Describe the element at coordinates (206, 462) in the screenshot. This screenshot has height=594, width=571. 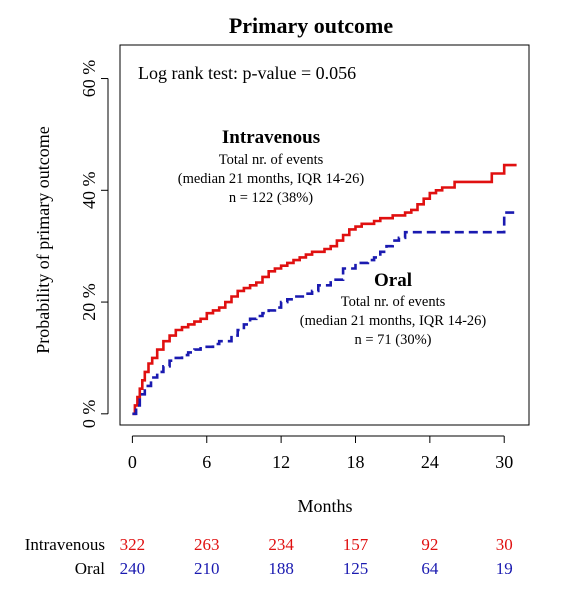
I see `x-tick-label: 6` at that location.